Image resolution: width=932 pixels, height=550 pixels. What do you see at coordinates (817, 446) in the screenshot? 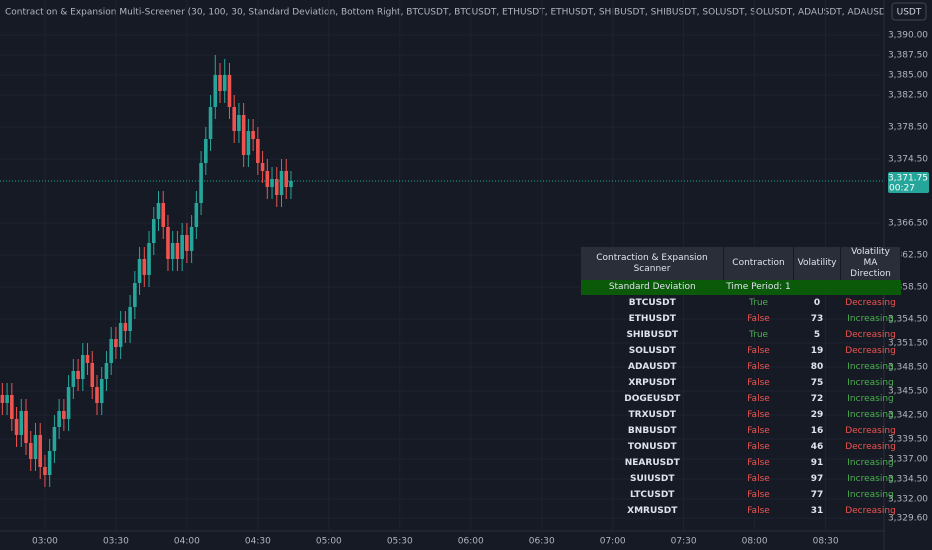
I see `volatility-cell: 46` at bounding box center [817, 446].